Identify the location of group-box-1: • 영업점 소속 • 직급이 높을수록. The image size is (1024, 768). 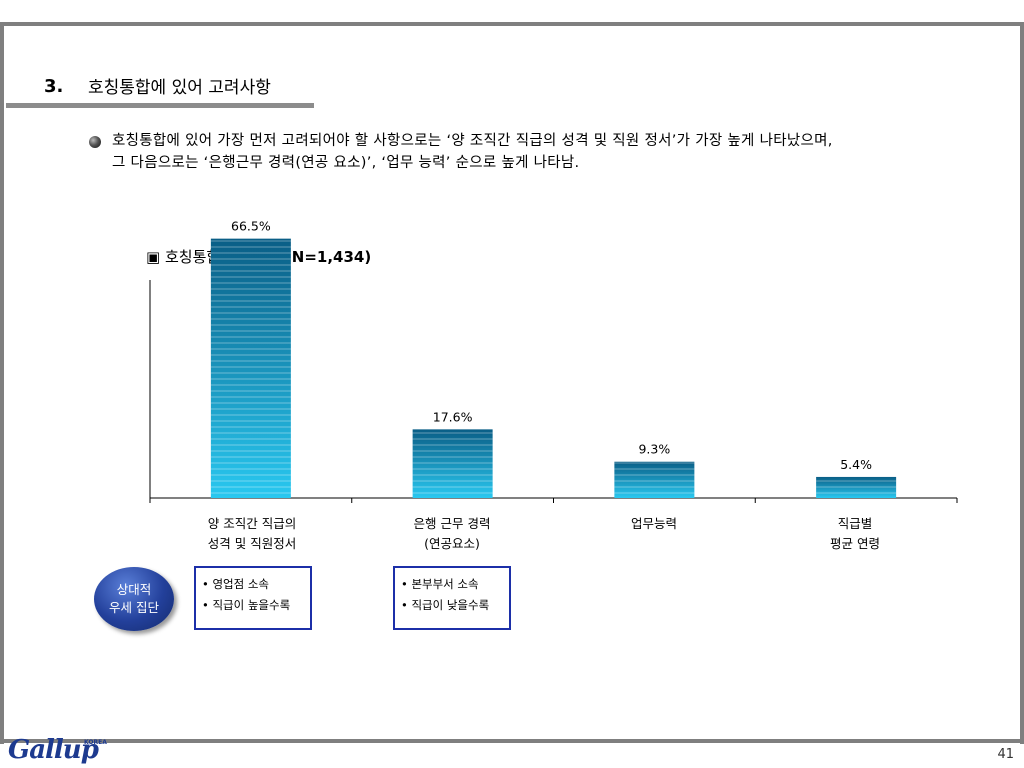
(253, 598).